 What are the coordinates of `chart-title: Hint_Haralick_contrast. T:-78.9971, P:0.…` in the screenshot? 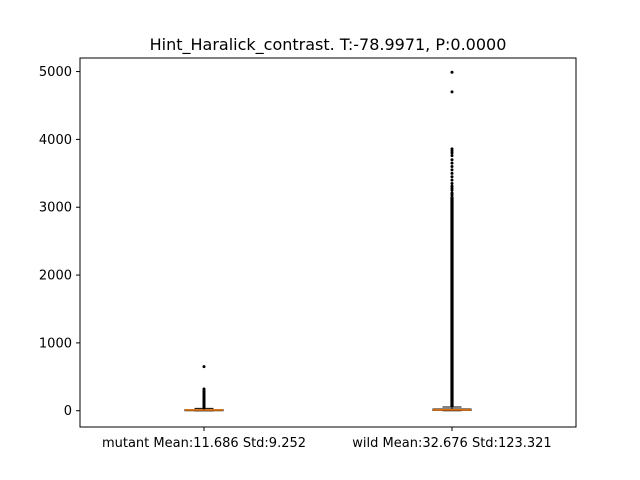 It's located at (328, 45).